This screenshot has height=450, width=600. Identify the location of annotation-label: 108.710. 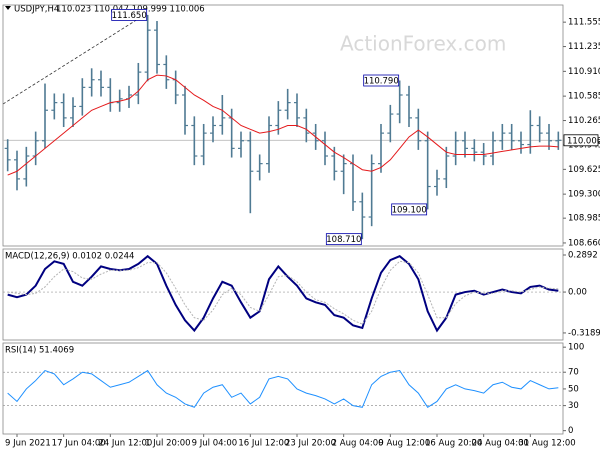
(343, 240).